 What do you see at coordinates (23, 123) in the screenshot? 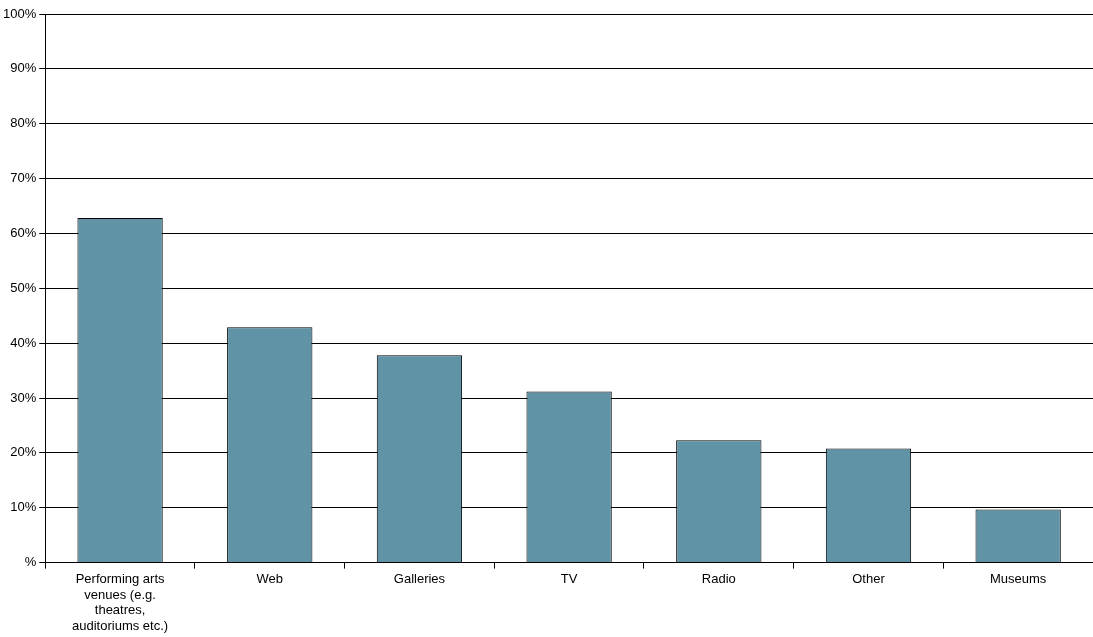
I see `y-tick-label: 80%` at bounding box center [23, 123].